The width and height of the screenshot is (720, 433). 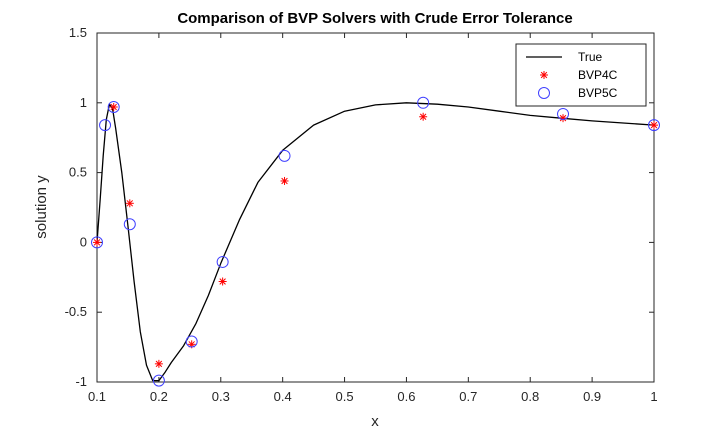 What do you see at coordinates (653, 396) in the screenshot?
I see `x-tick-label: 1` at bounding box center [653, 396].